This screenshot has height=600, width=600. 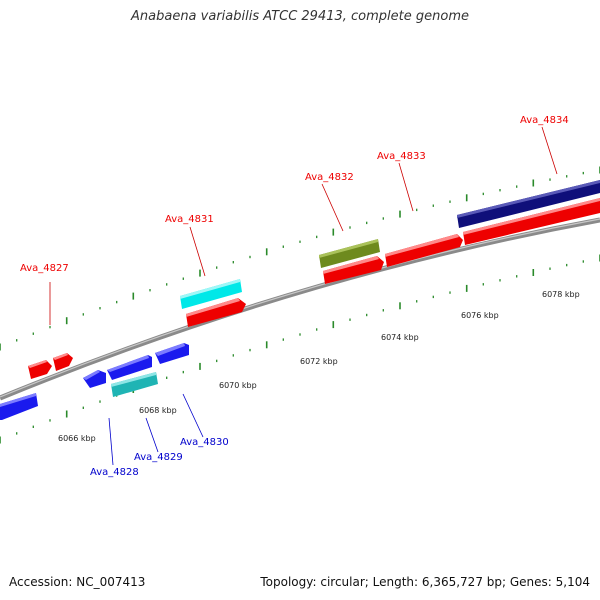 I want to click on gene-red-forward-large, so click(x=531, y=221).